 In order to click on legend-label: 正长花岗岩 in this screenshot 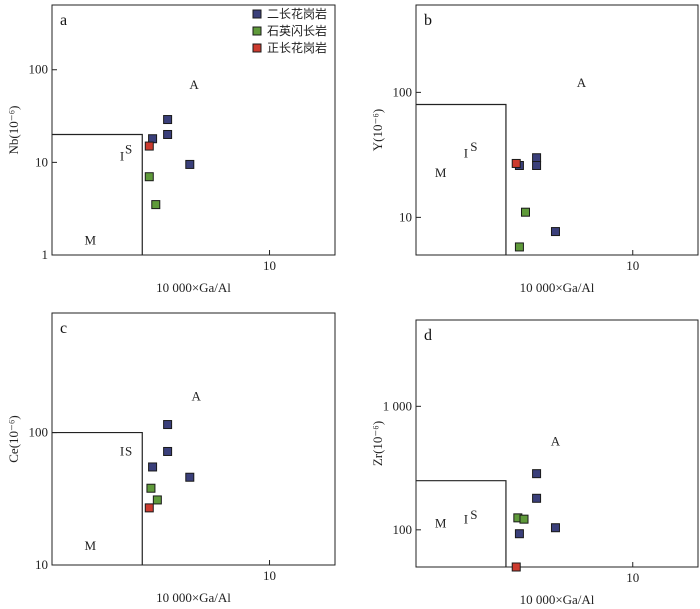, I will do `click(297, 47)`.